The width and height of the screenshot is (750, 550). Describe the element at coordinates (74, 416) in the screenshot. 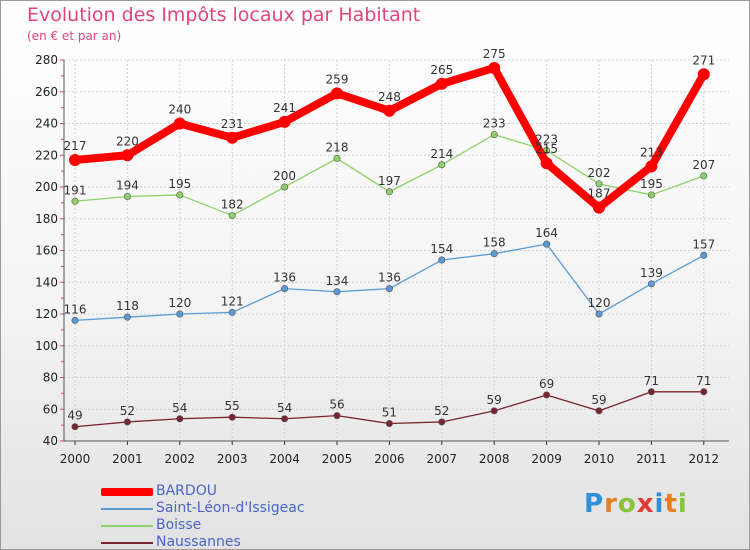

I see `data-label: 49` at that location.